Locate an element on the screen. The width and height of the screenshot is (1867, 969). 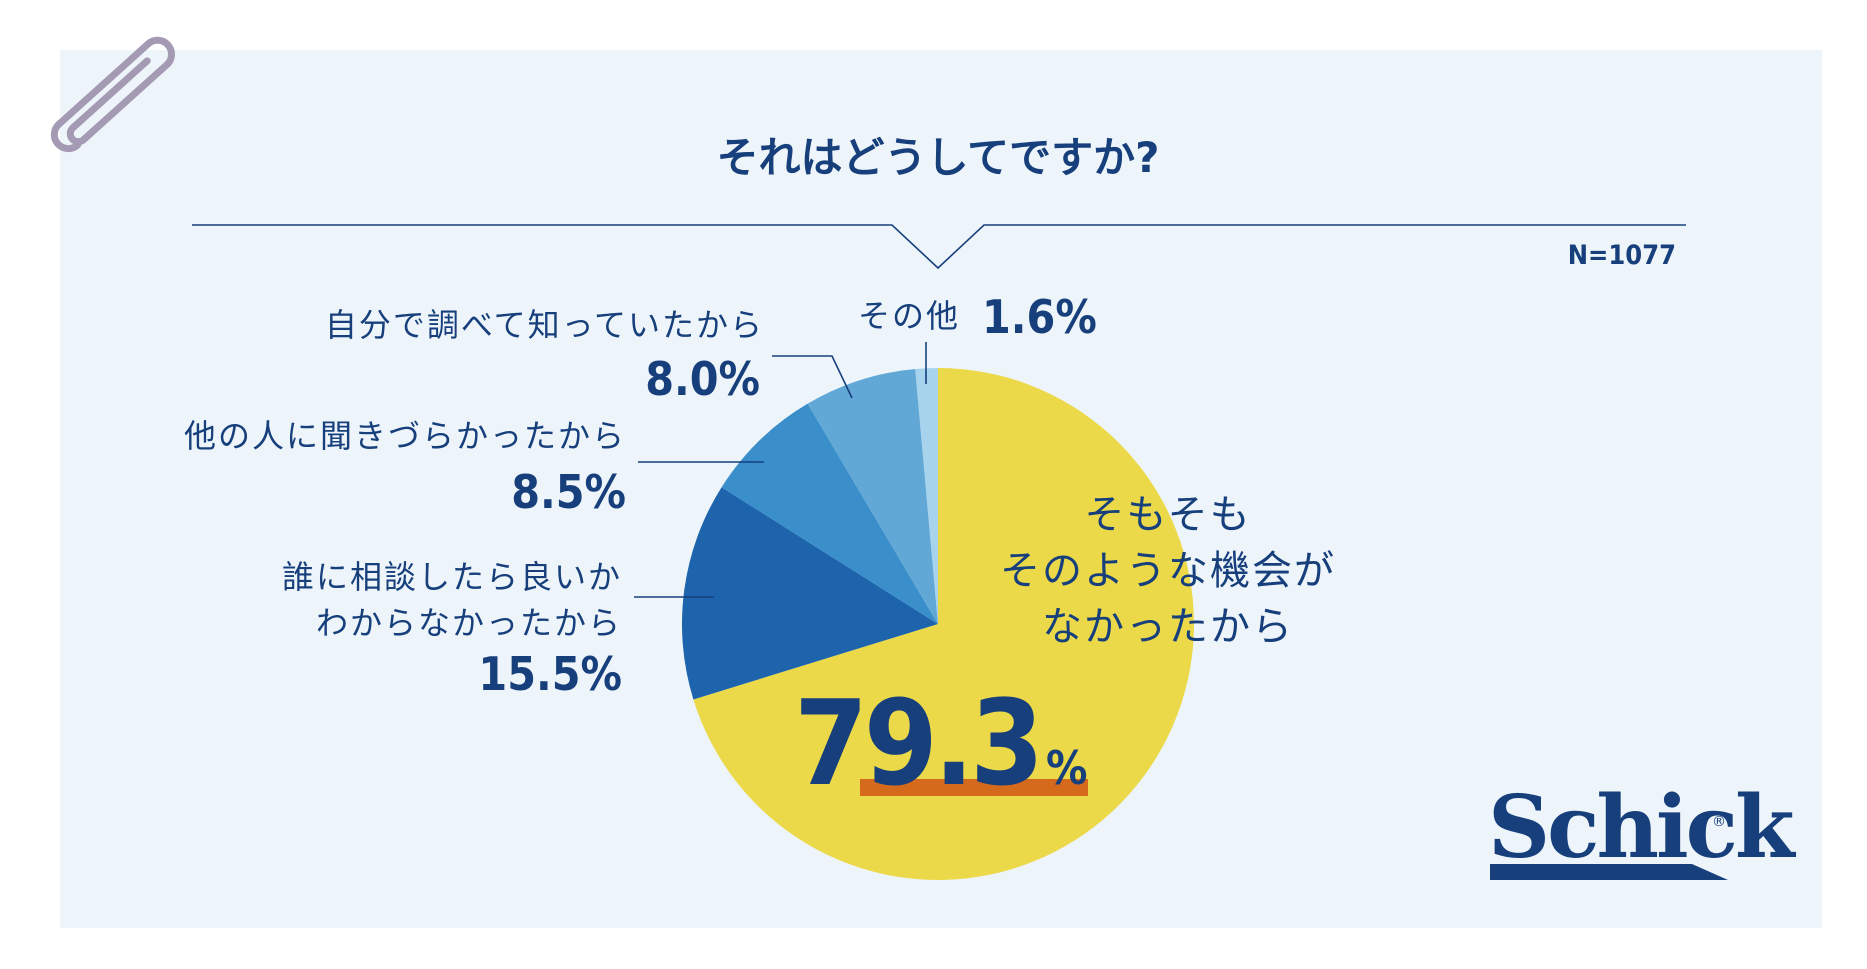
slice-3-value: 8.0% is located at coordinates (702, 379).